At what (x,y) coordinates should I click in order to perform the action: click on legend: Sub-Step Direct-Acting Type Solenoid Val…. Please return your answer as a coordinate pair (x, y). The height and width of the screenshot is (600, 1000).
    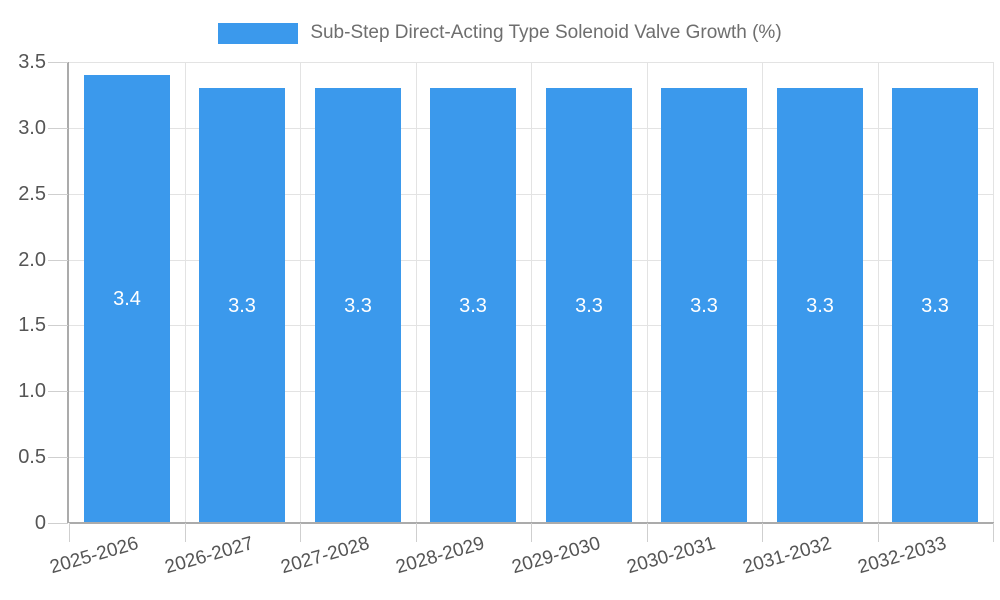
    Looking at the image, I should click on (500, 33).